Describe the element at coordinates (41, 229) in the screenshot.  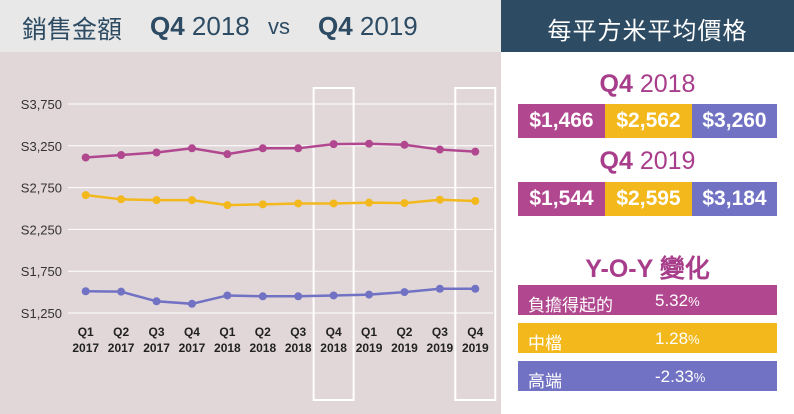
I see `y-tick-label: S2,250` at that location.